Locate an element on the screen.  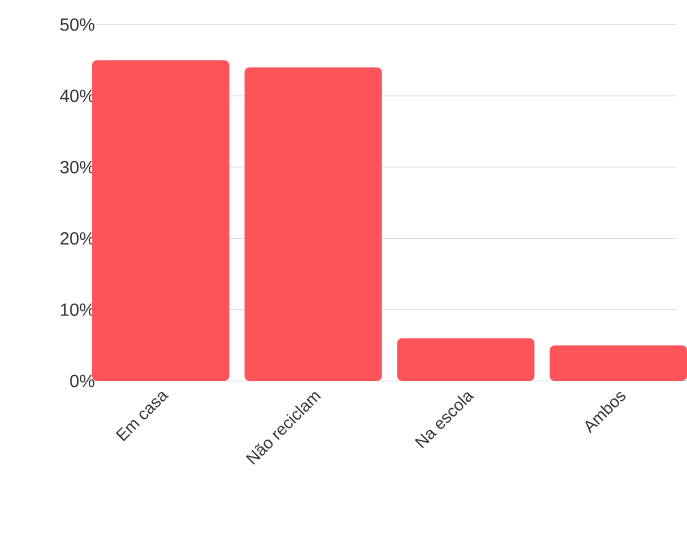
x-tick-label: Em casa is located at coordinates (142, 417).